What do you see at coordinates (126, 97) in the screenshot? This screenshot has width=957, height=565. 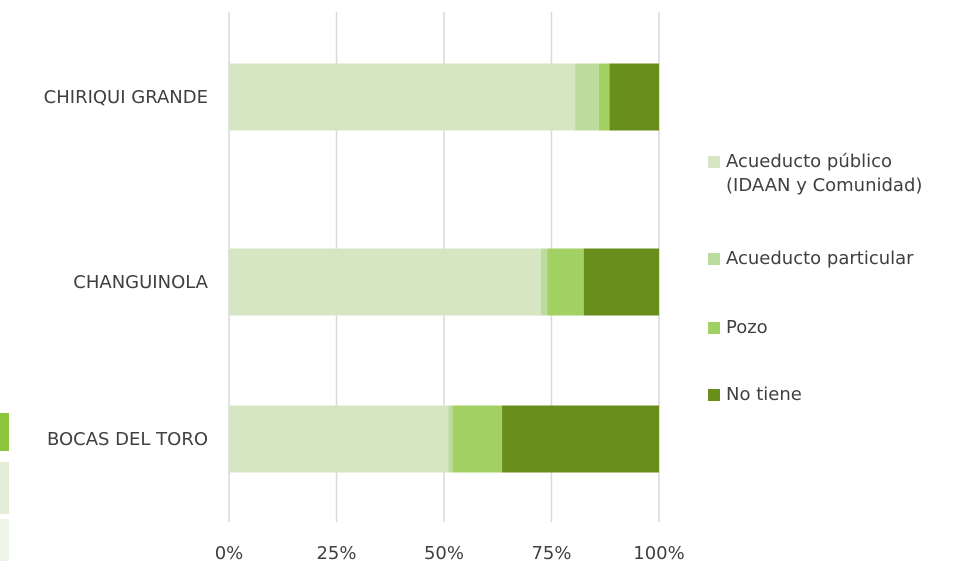 I see `category-label: CHIRIQUI GRANDE` at bounding box center [126, 97].